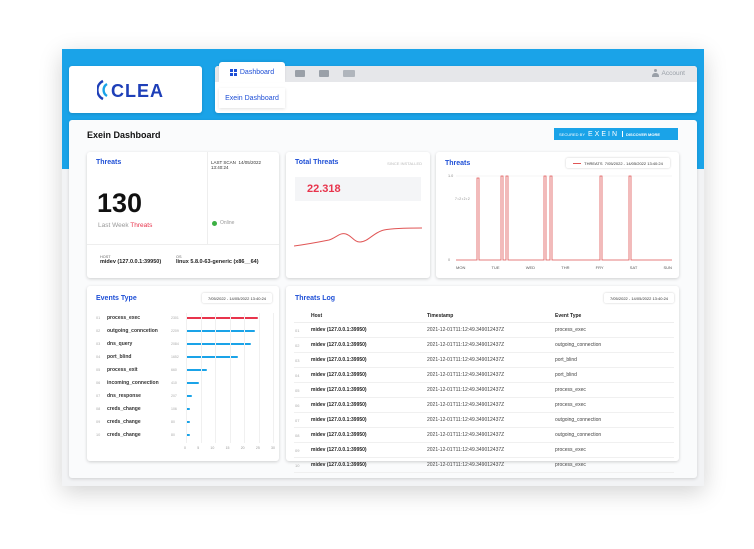 This screenshot has width=754, height=549. What do you see at coordinates (98, 422) in the screenshot?
I see `event-index: 09` at bounding box center [98, 422].